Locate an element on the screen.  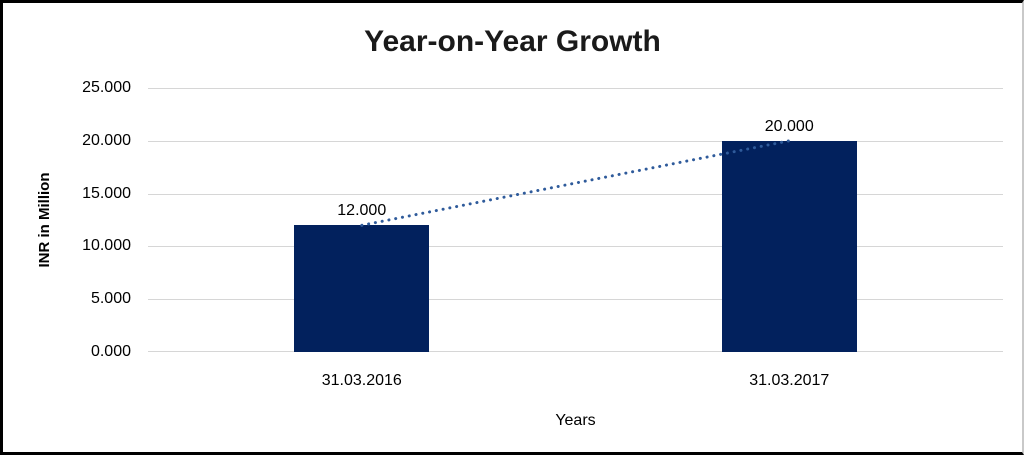
chart-title: Year-on-Year Growth is located at coordinates (512, 41).